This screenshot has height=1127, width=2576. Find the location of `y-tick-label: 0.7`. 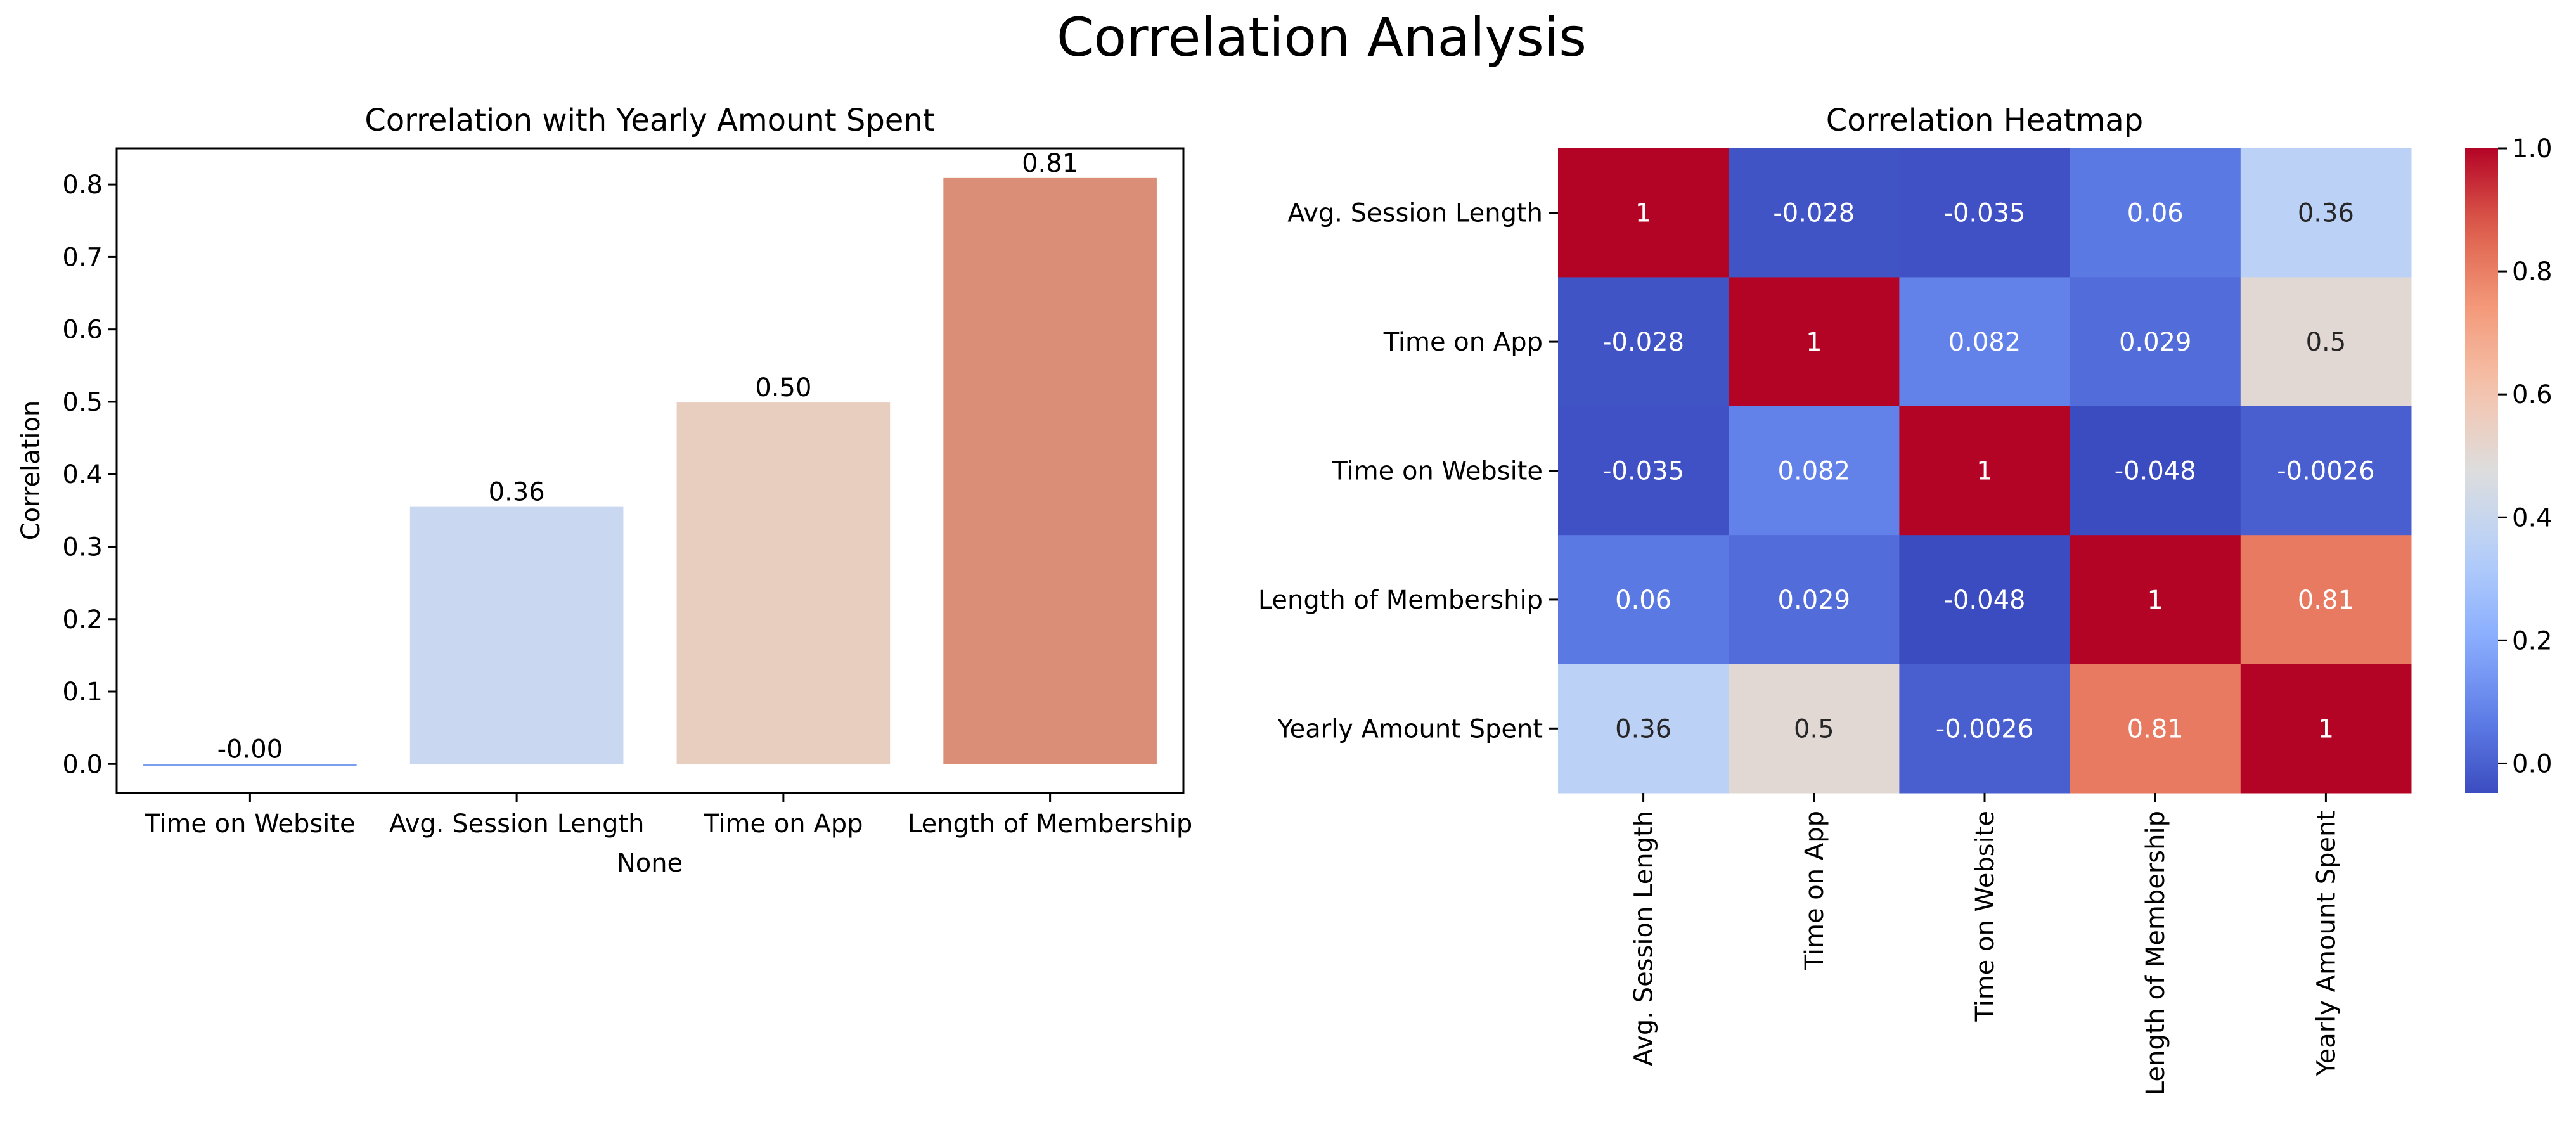

y-tick-label: 0.7 is located at coordinates (82, 257).